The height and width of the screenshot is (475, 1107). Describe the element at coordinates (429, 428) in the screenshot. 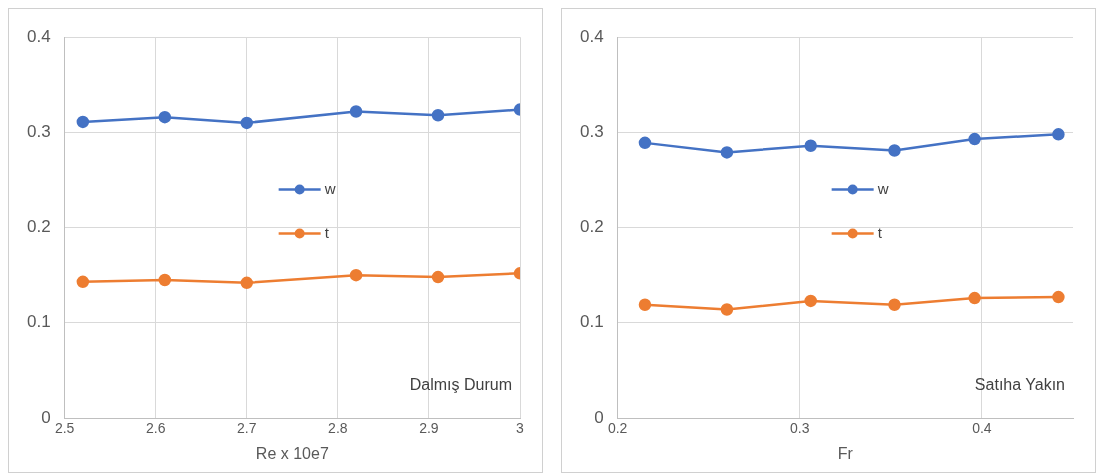

I see `x-tick-label: 2.9` at that location.